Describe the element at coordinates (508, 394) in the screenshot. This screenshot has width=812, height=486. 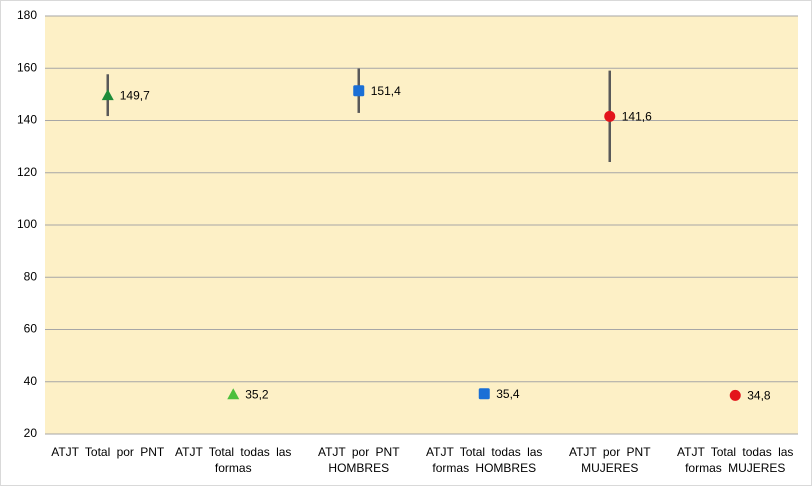
I see `data-label: 35,4` at that location.